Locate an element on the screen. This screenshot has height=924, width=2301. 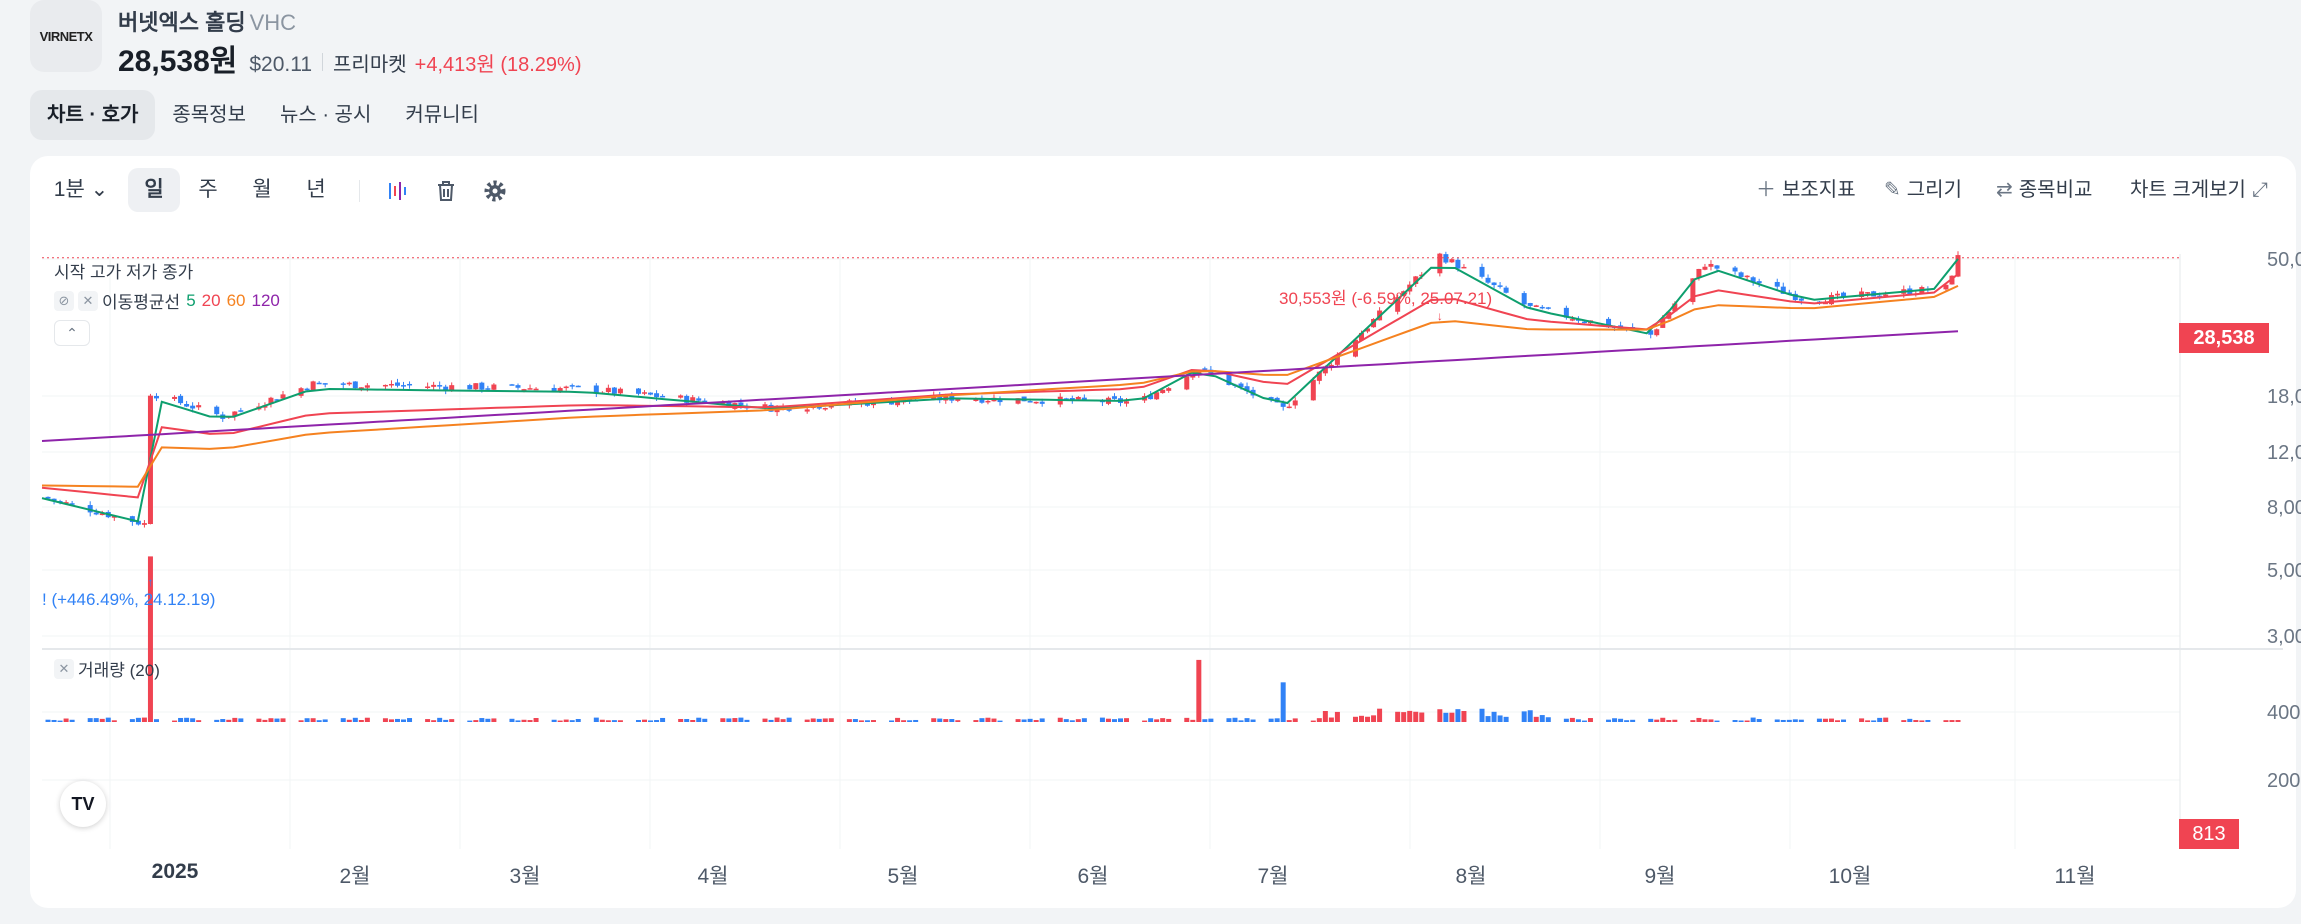
period-week: 주 is located at coordinates (208, 189).